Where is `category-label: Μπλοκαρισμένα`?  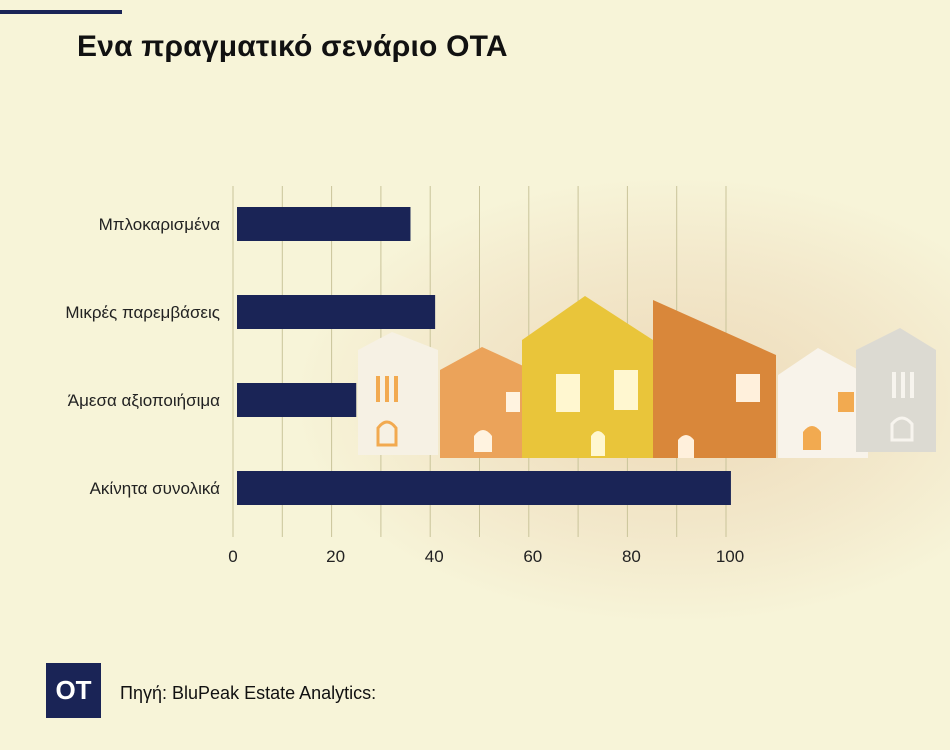
category-label: Μπλοκαρισμένα is located at coordinates (160, 224).